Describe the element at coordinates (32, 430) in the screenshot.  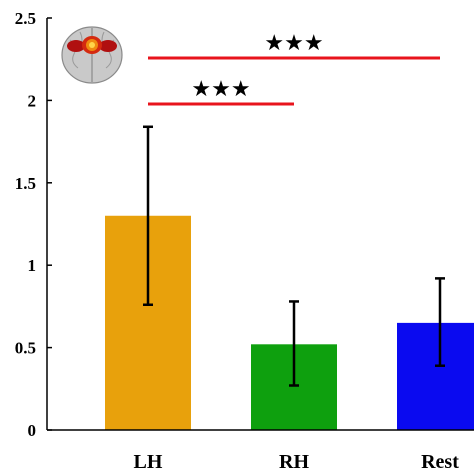
I see `y-tick-label: 0` at that location.